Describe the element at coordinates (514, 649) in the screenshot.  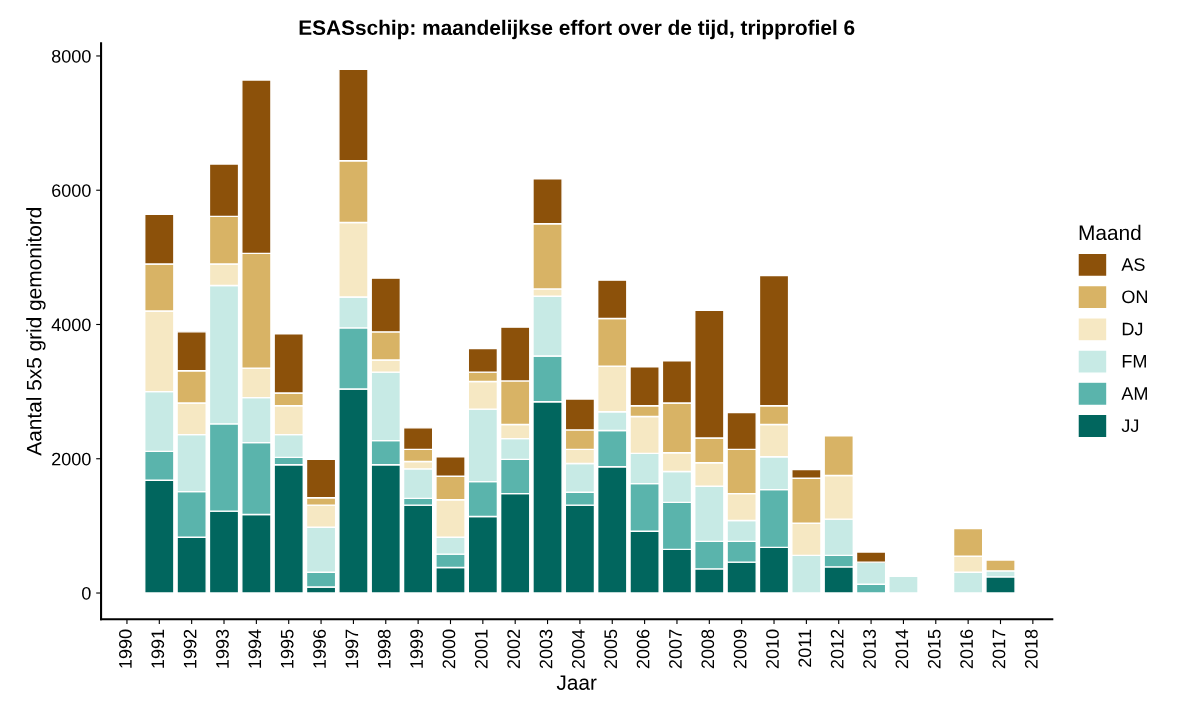
I see `x-tick-label: 2002` at that location.